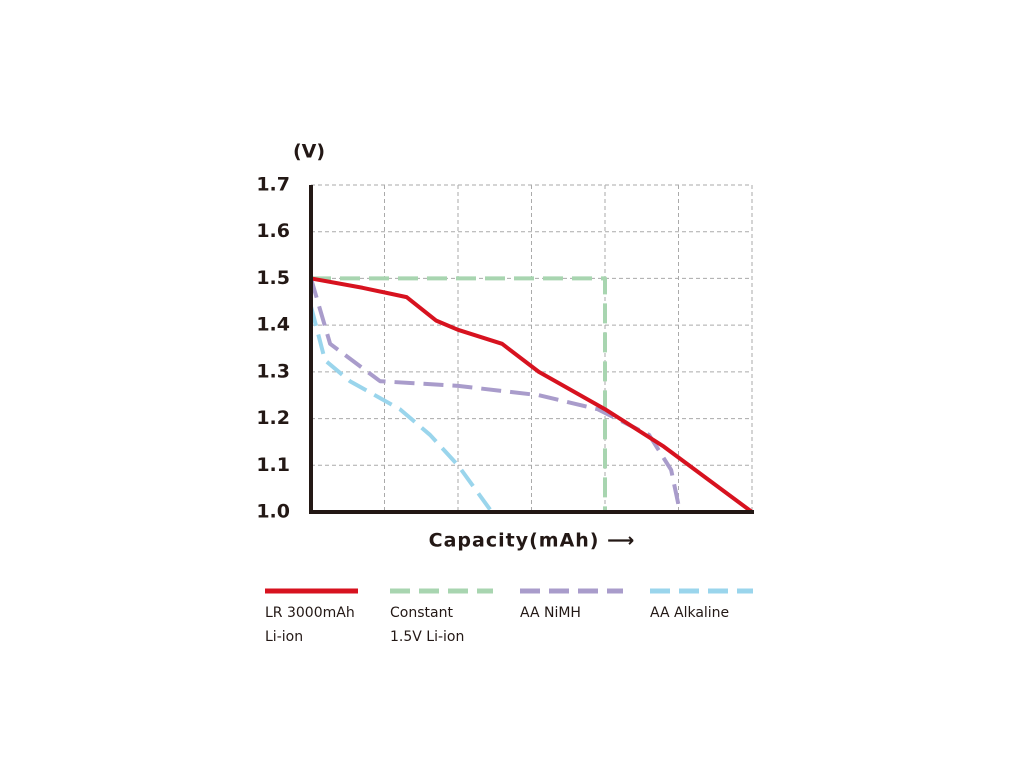 The height and width of the screenshot is (768, 1024). I want to click on y-tick-label: 1.3, so click(273, 371).